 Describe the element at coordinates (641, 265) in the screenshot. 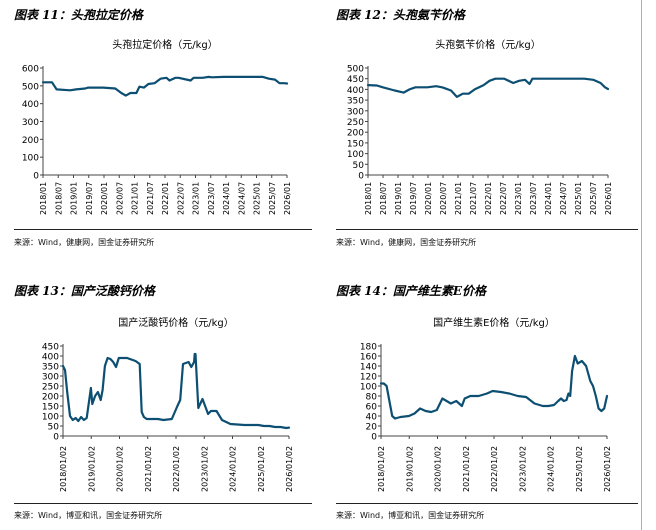

I see `page-edge-line` at that location.